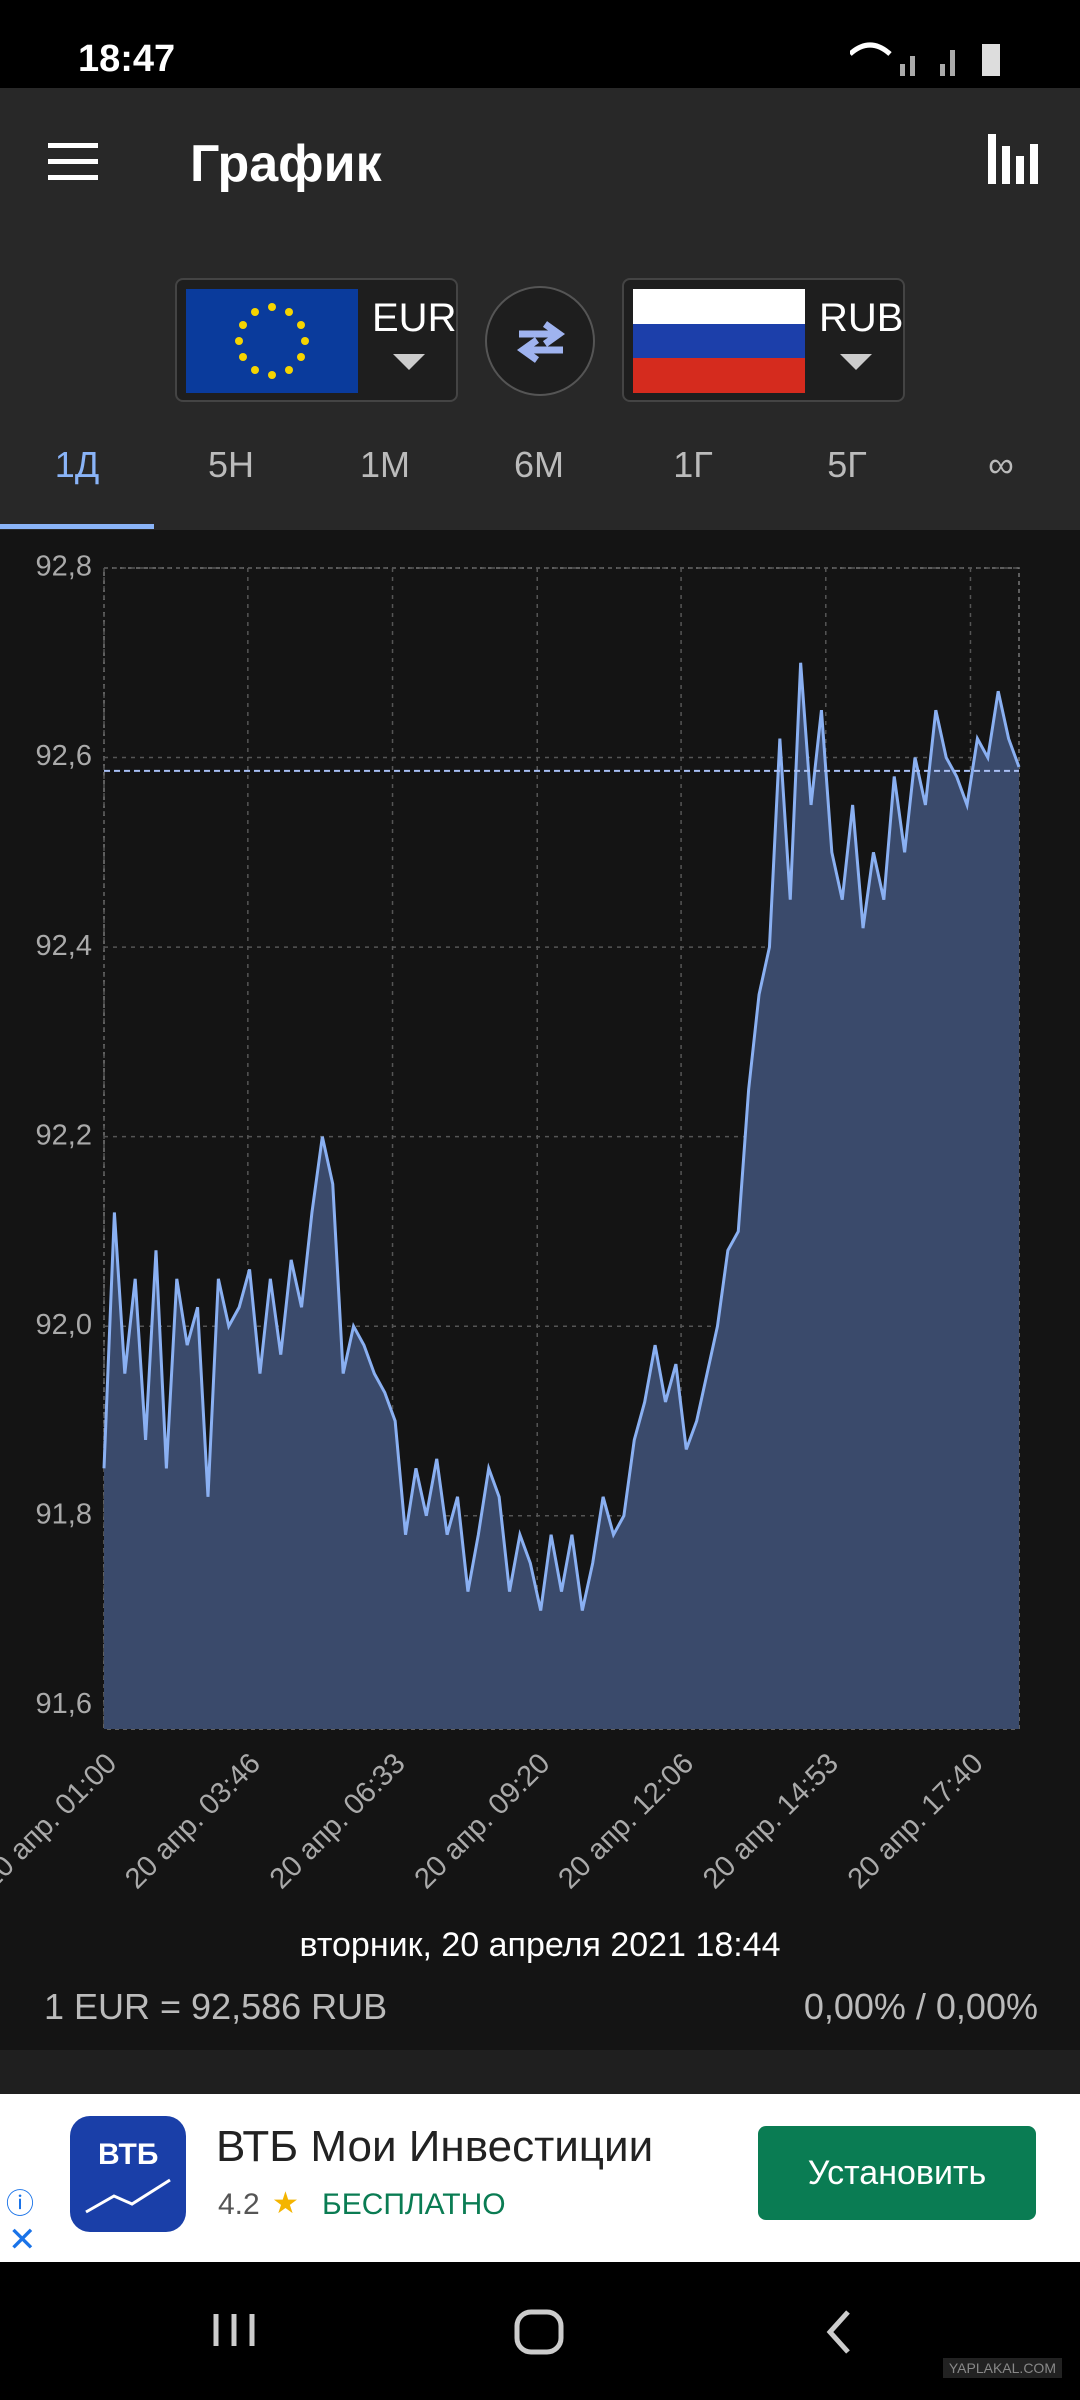  I want to click on nav-icons, so click(540, 2331).